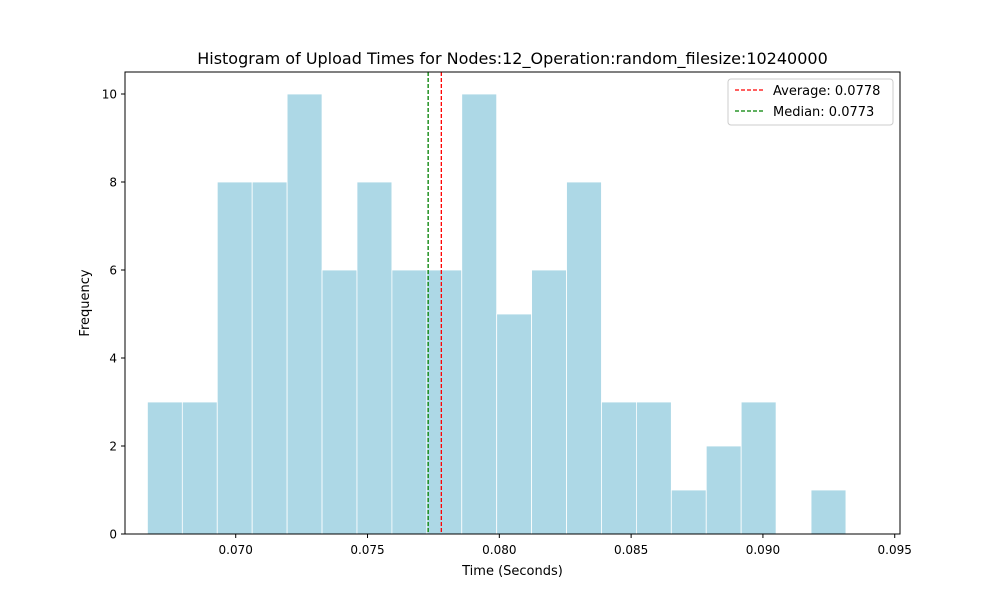 The image size is (1000, 604). Describe the element at coordinates (499, 550) in the screenshot. I see `x-tick-label: 0.080` at that location.